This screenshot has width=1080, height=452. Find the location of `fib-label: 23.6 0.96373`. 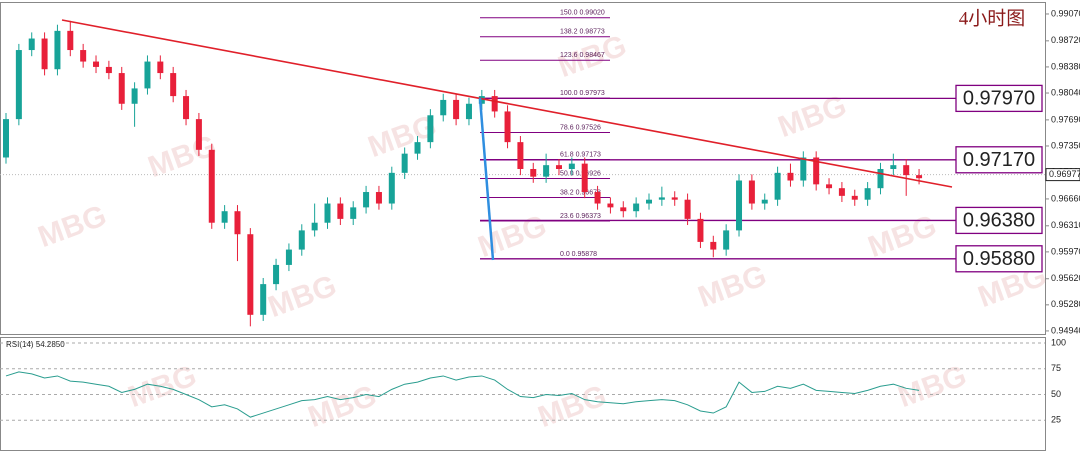

fib-label: 23.6 0.96373 is located at coordinates (580, 216).